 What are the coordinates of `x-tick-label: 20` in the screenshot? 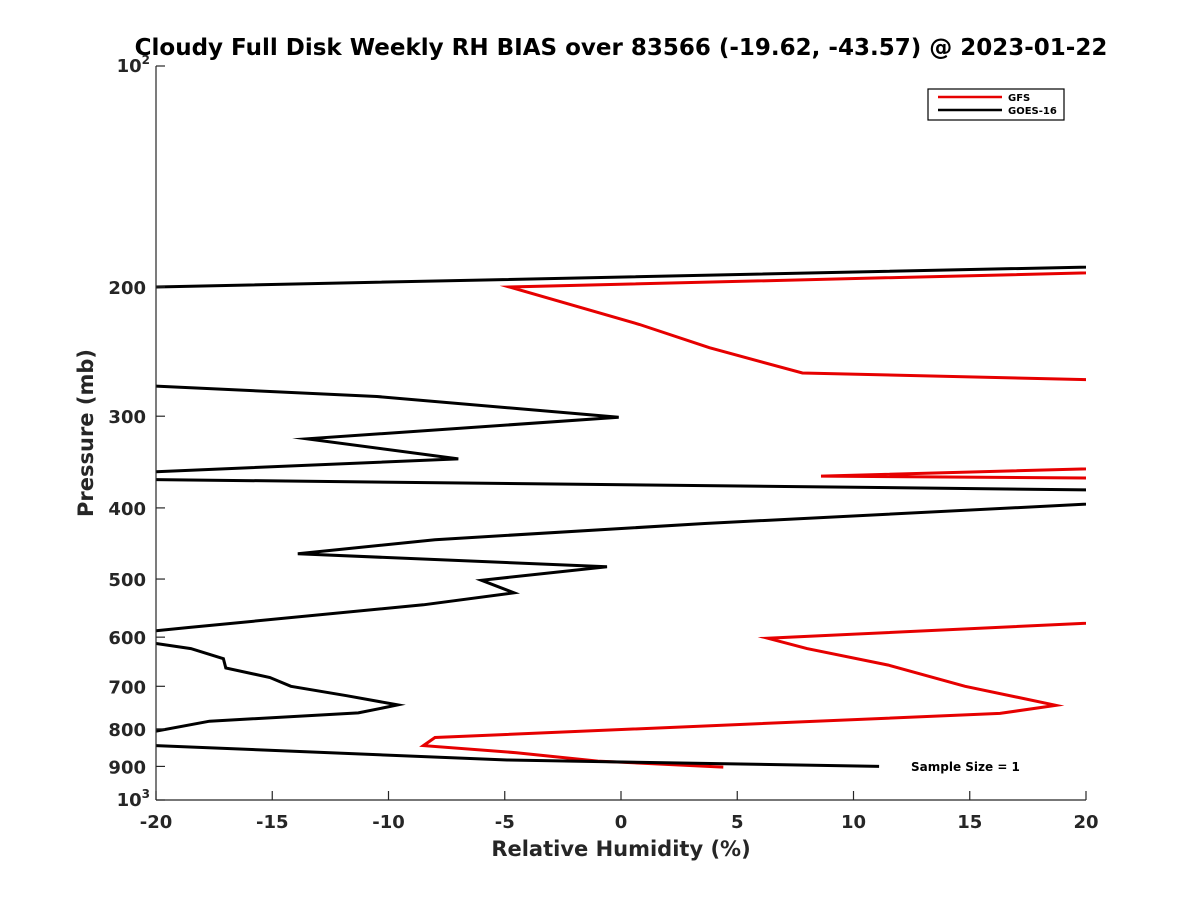 It's located at (1085, 822).